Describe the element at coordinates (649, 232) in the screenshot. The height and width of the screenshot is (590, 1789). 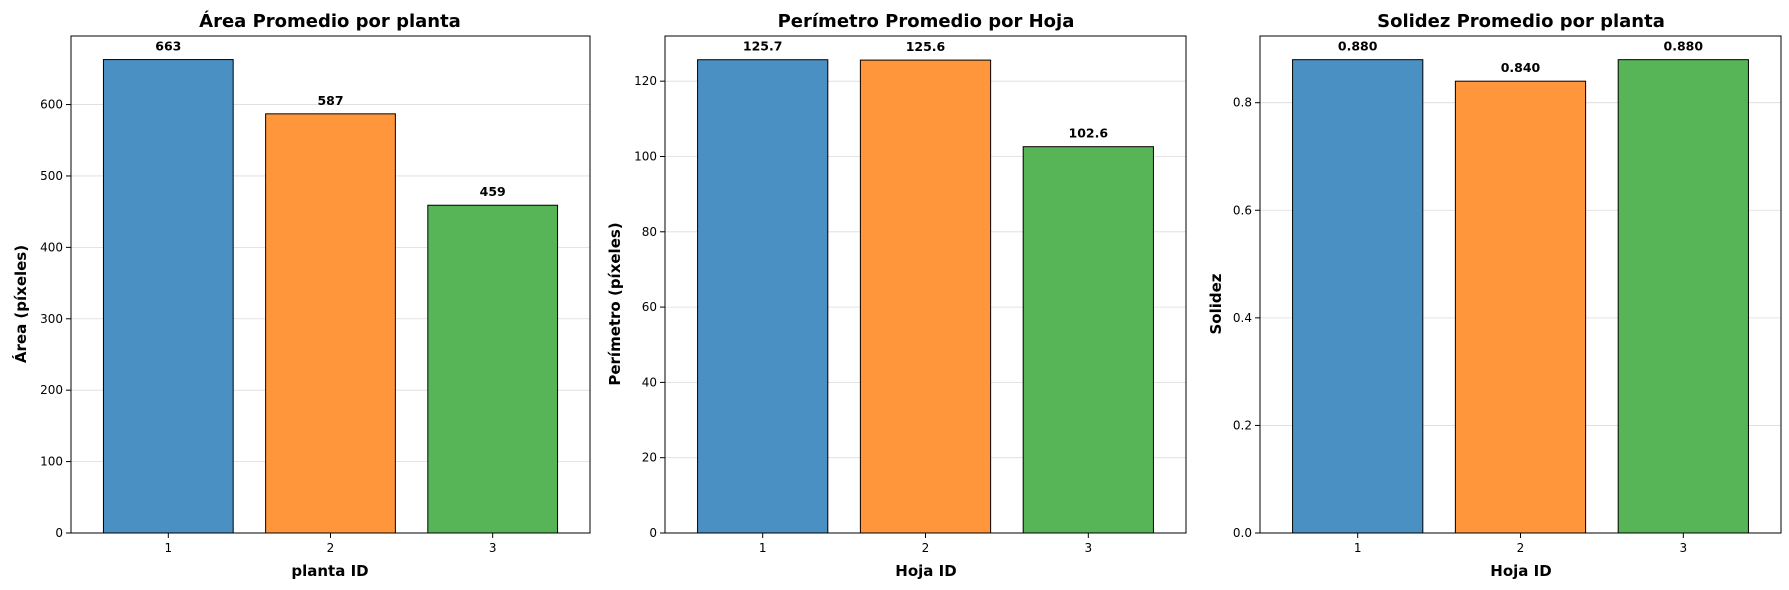
I see `y-tick-label: 80` at that location.